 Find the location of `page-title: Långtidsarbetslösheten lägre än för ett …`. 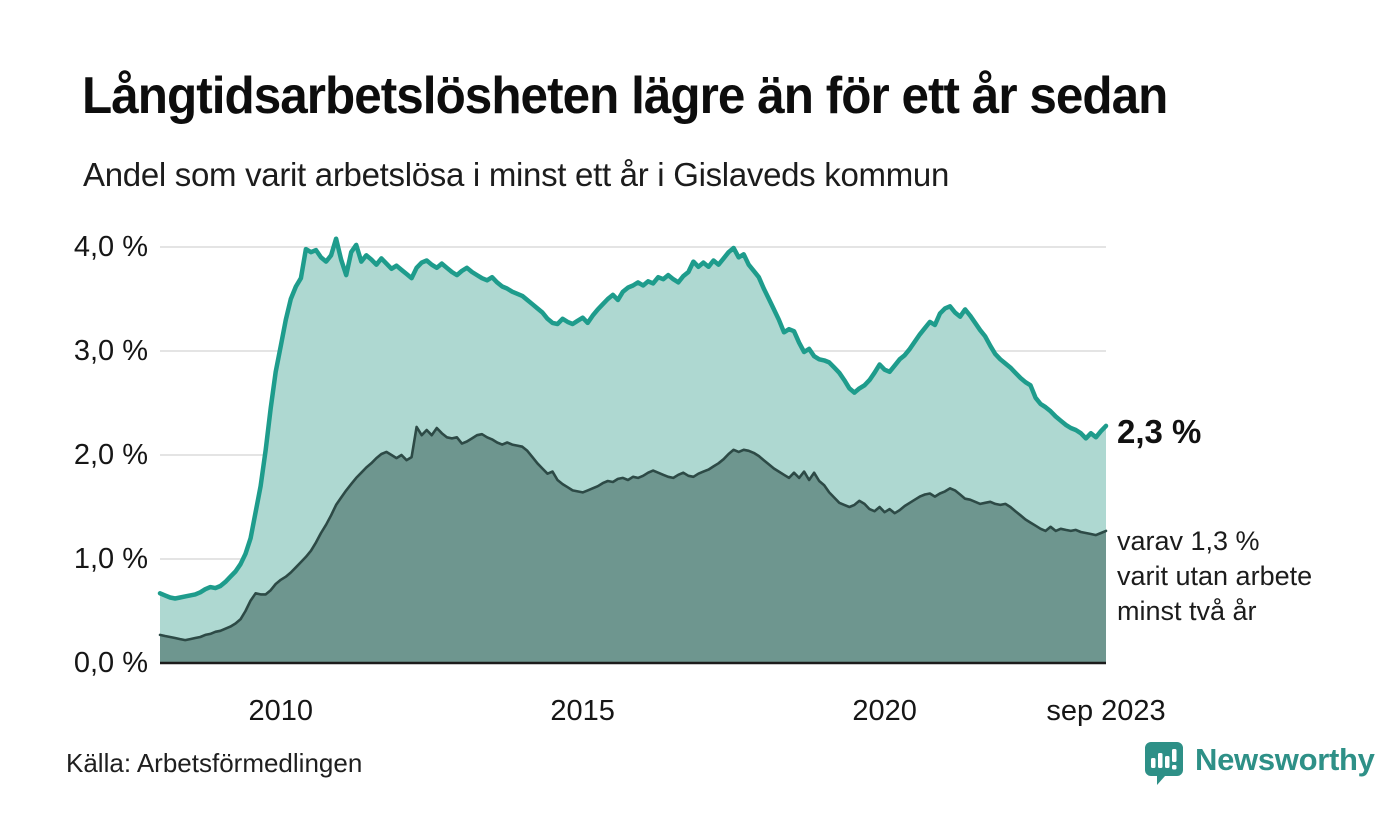

page-title: Långtidsarbetslösheten lägre än för ett … is located at coordinates (625, 96).